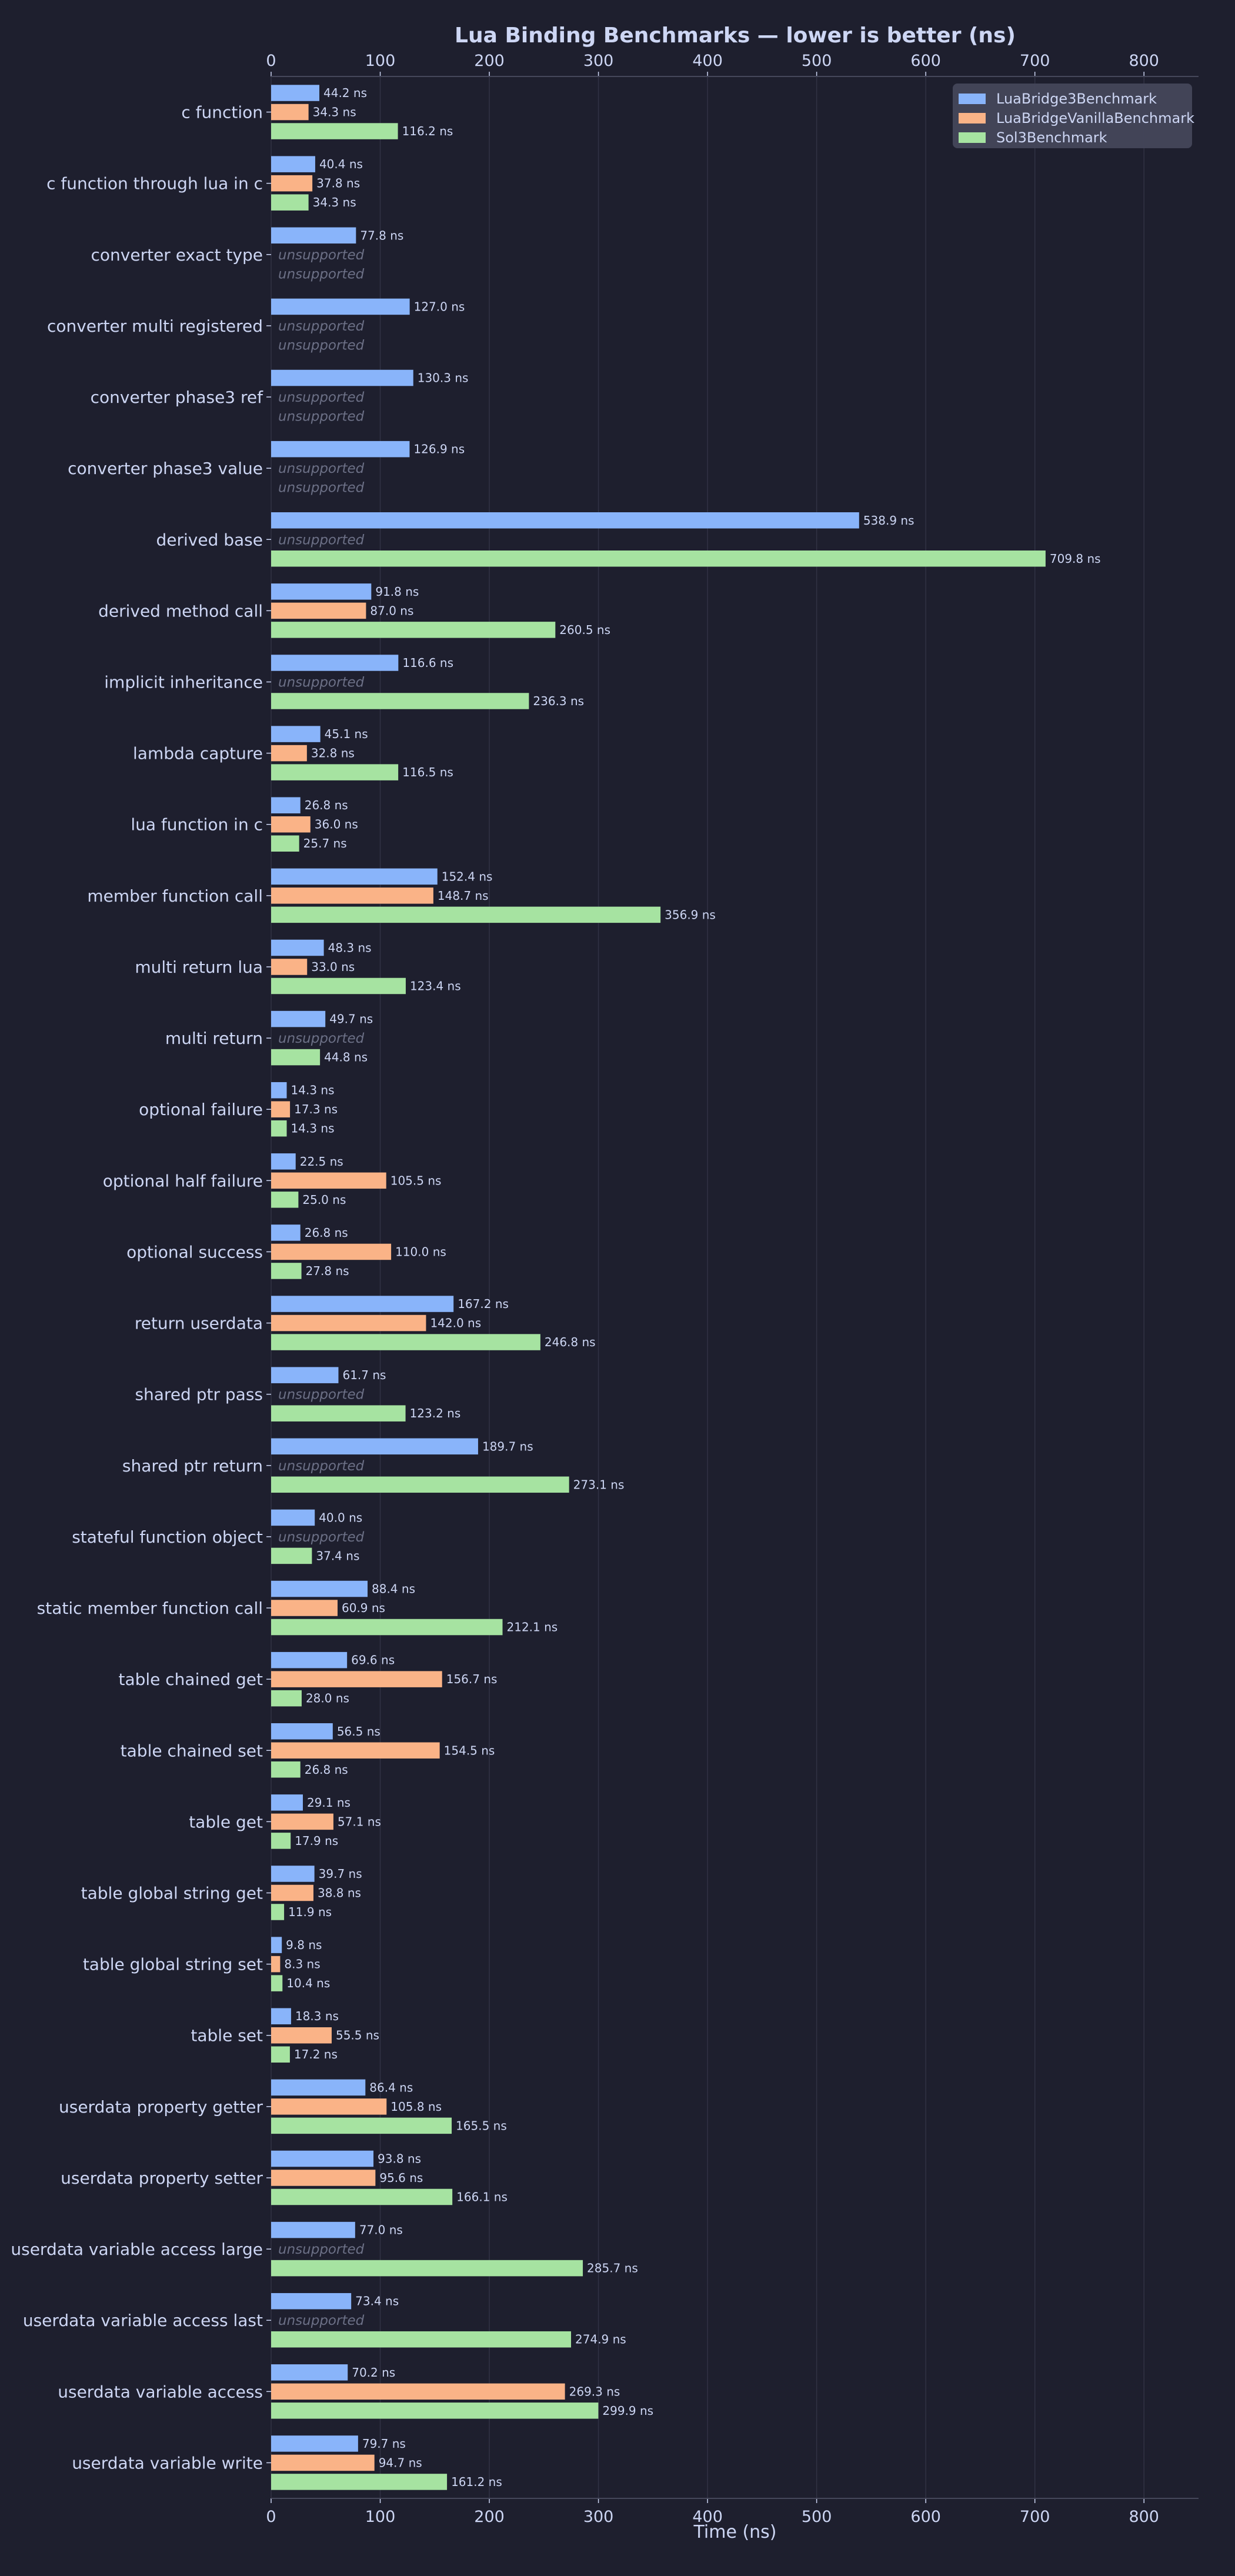 The width and height of the screenshot is (1235, 2576). Describe the element at coordinates (323, 2158) in the screenshot. I see `bar-luabridge3benchmark-userdata-property-setter` at that location.